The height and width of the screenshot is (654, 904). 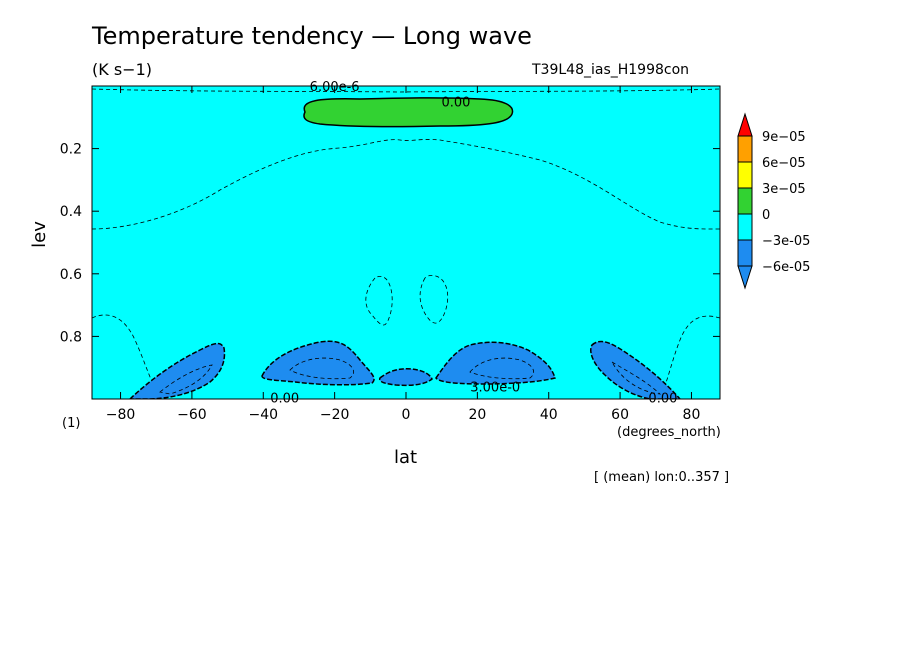 I want to click on x-tick-label: 60, so click(x=620, y=415).